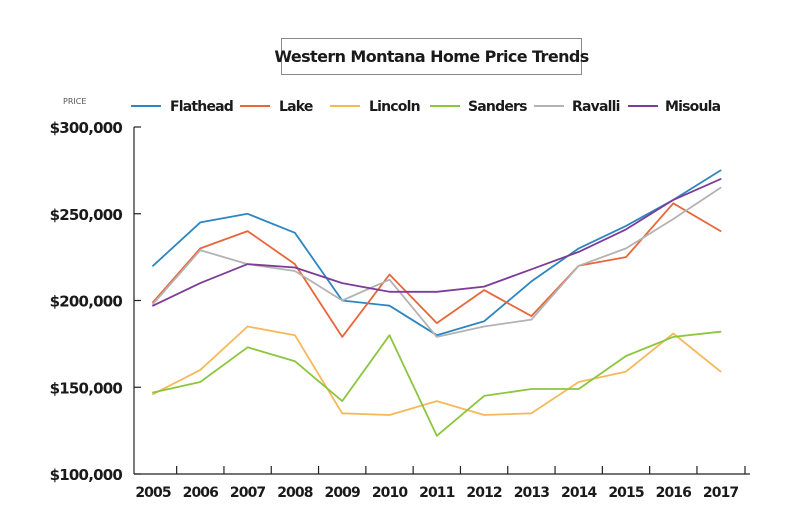  I want to click on y-tick-label: $250,000, so click(86, 215).